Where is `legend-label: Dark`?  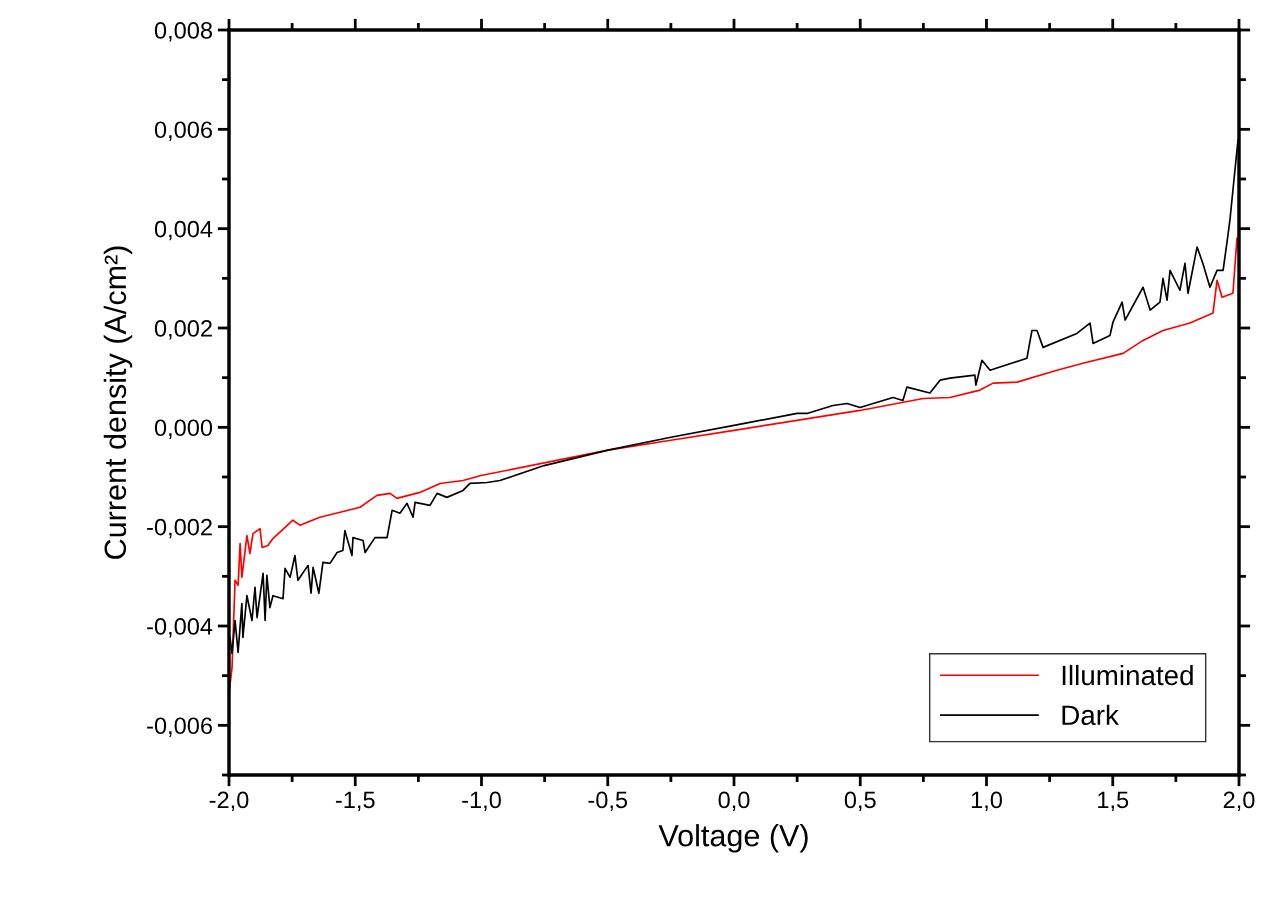
legend-label: Dark is located at coordinates (1090, 715).